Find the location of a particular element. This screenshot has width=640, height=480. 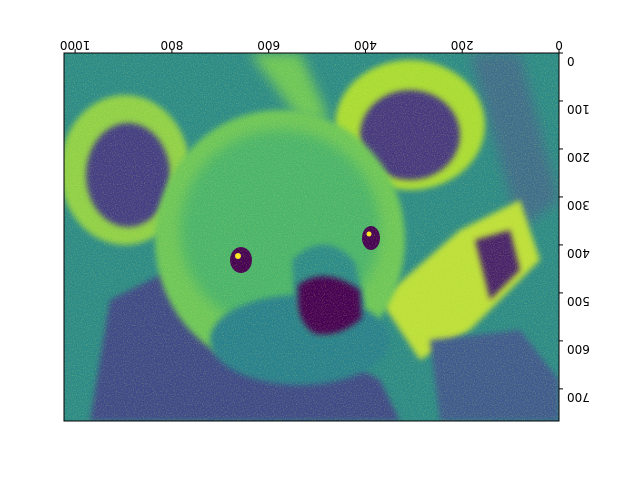

y-axis-right: 0 100 200 300 400 500 600 700 is located at coordinates (574, 228).